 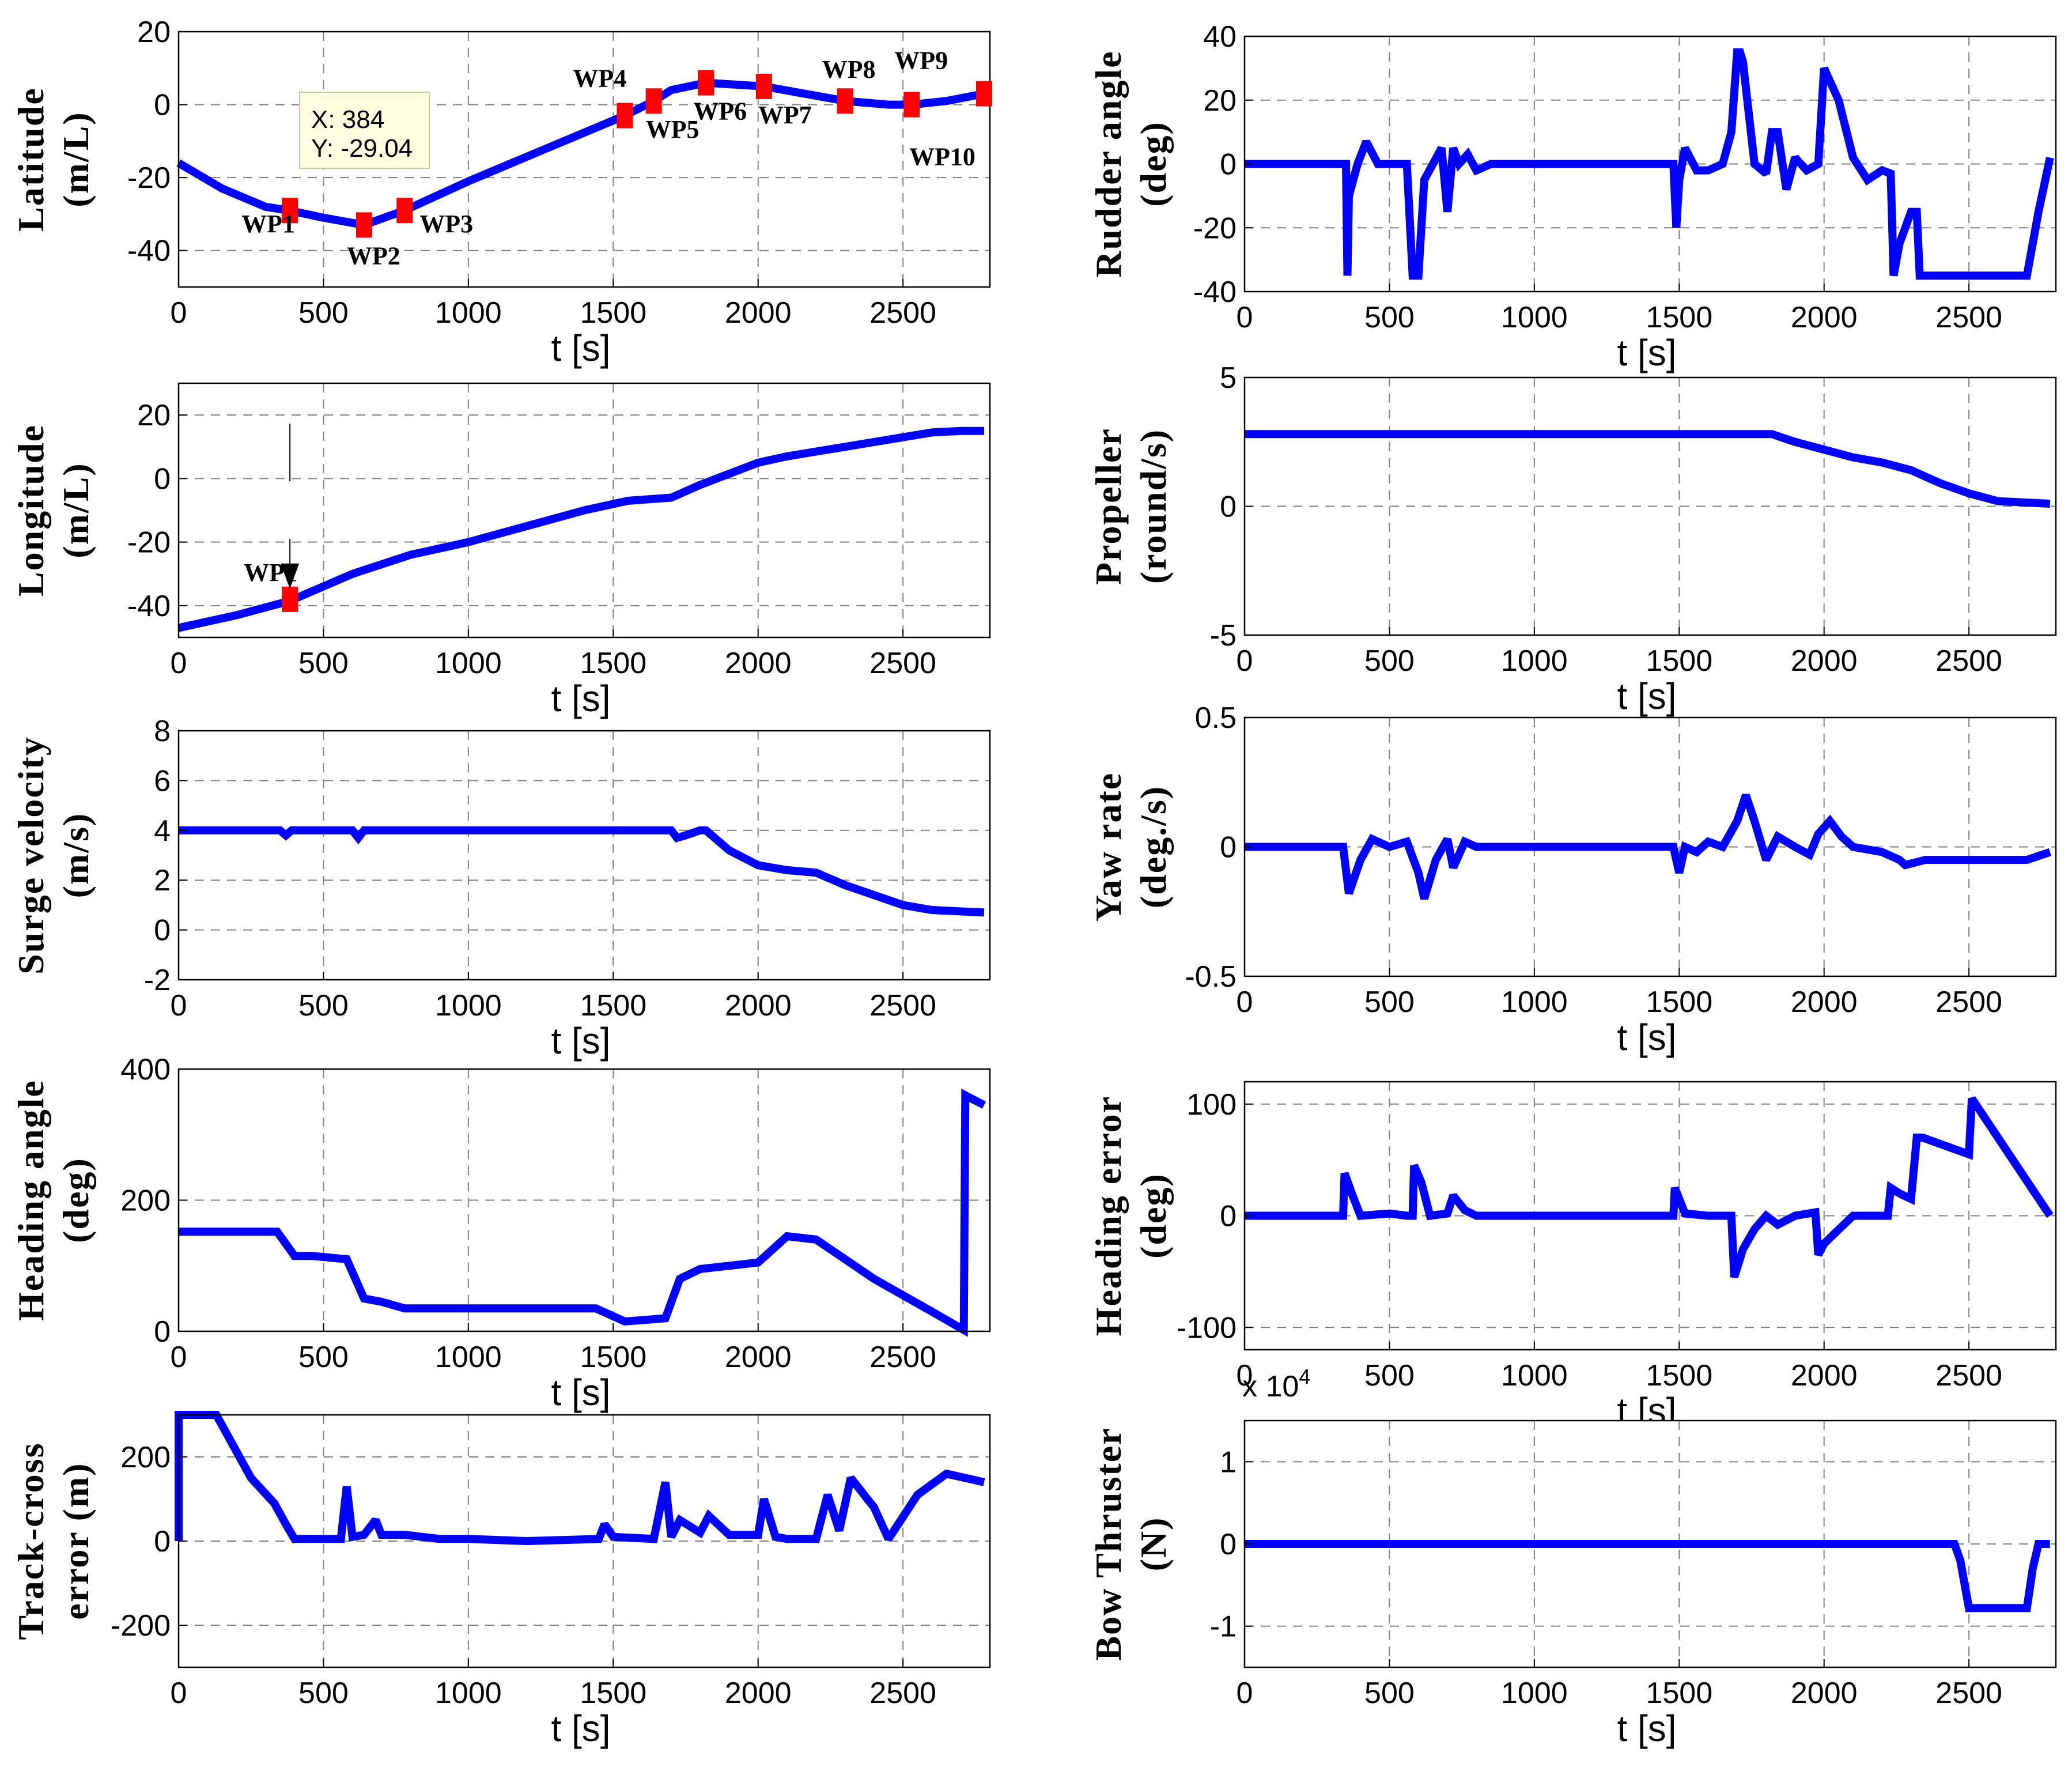 What do you see at coordinates (1228, 1462) in the screenshot?
I see `y-tick-label: 1` at bounding box center [1228, 1462].